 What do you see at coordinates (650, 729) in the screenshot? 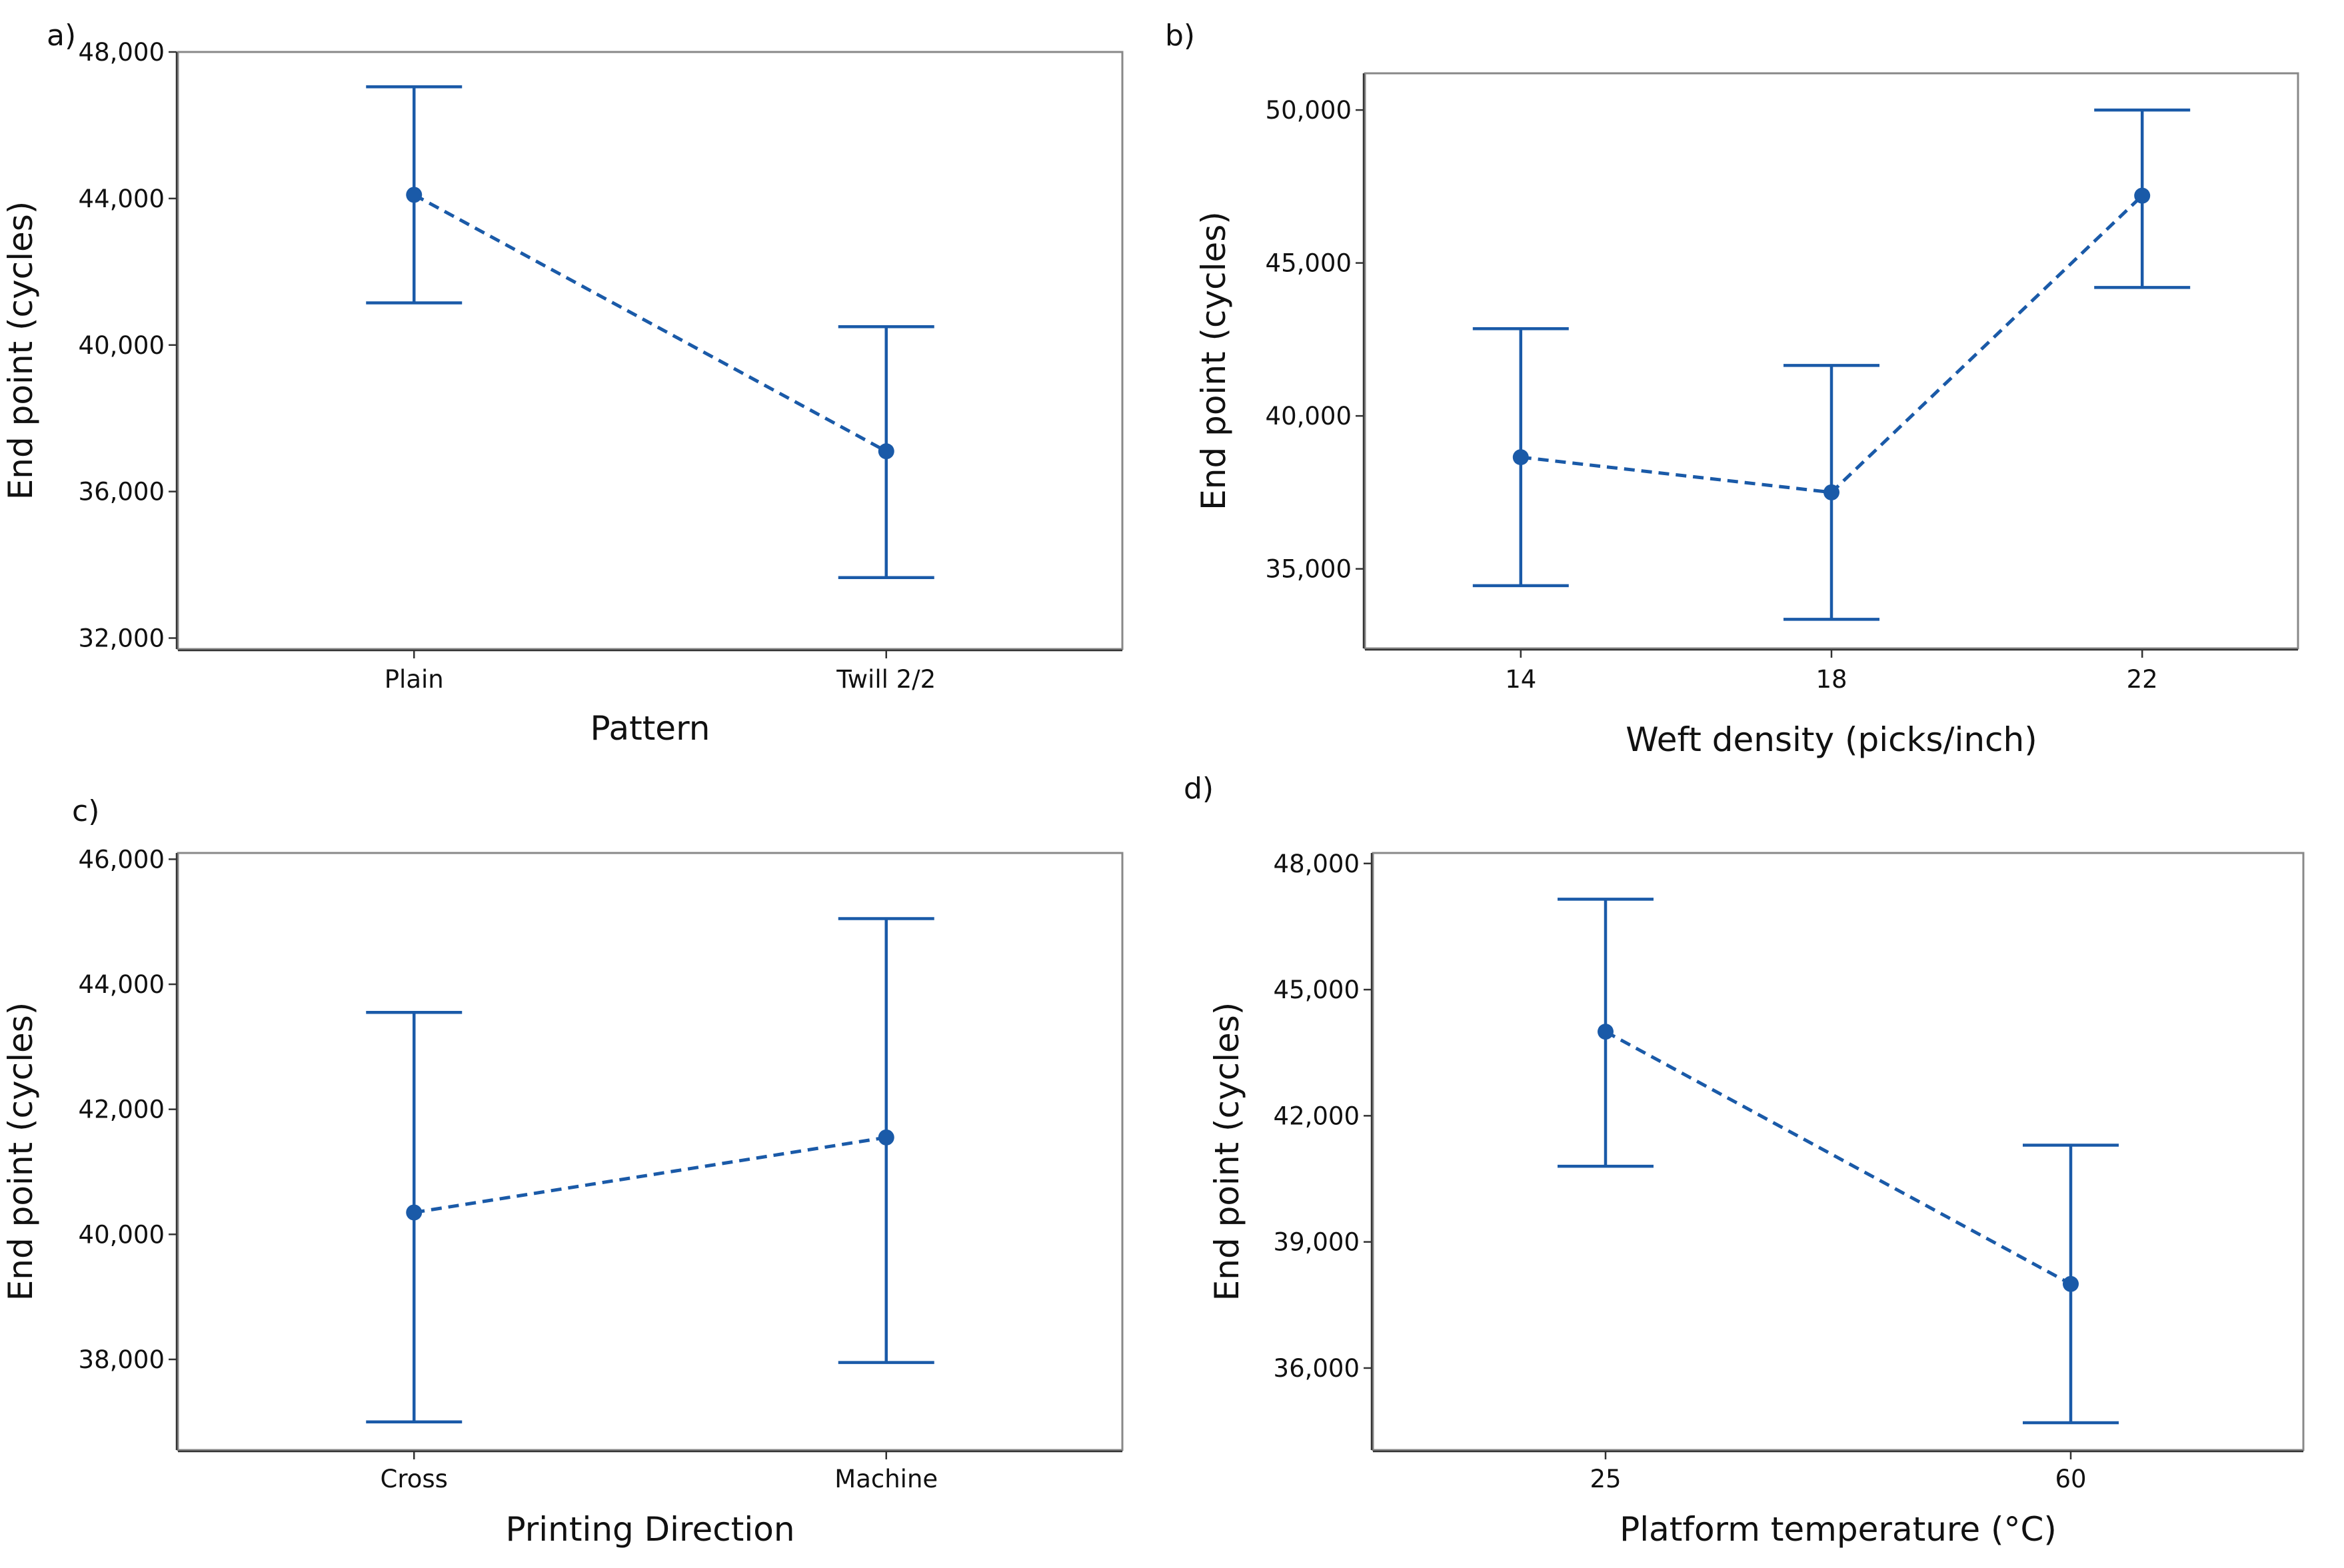
I see `x-axis-title: Pattern` at bounding box center [650, 729].